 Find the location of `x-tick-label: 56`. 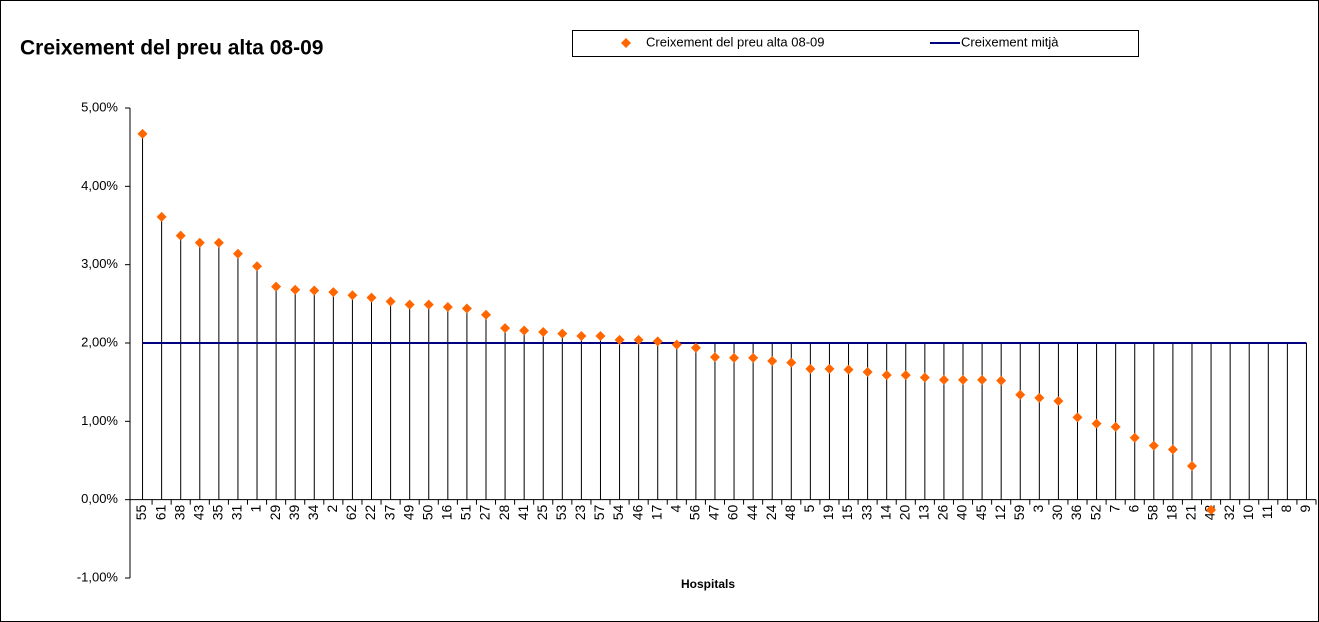

x-tick-label: 56 is located at coordinates (695, 512).